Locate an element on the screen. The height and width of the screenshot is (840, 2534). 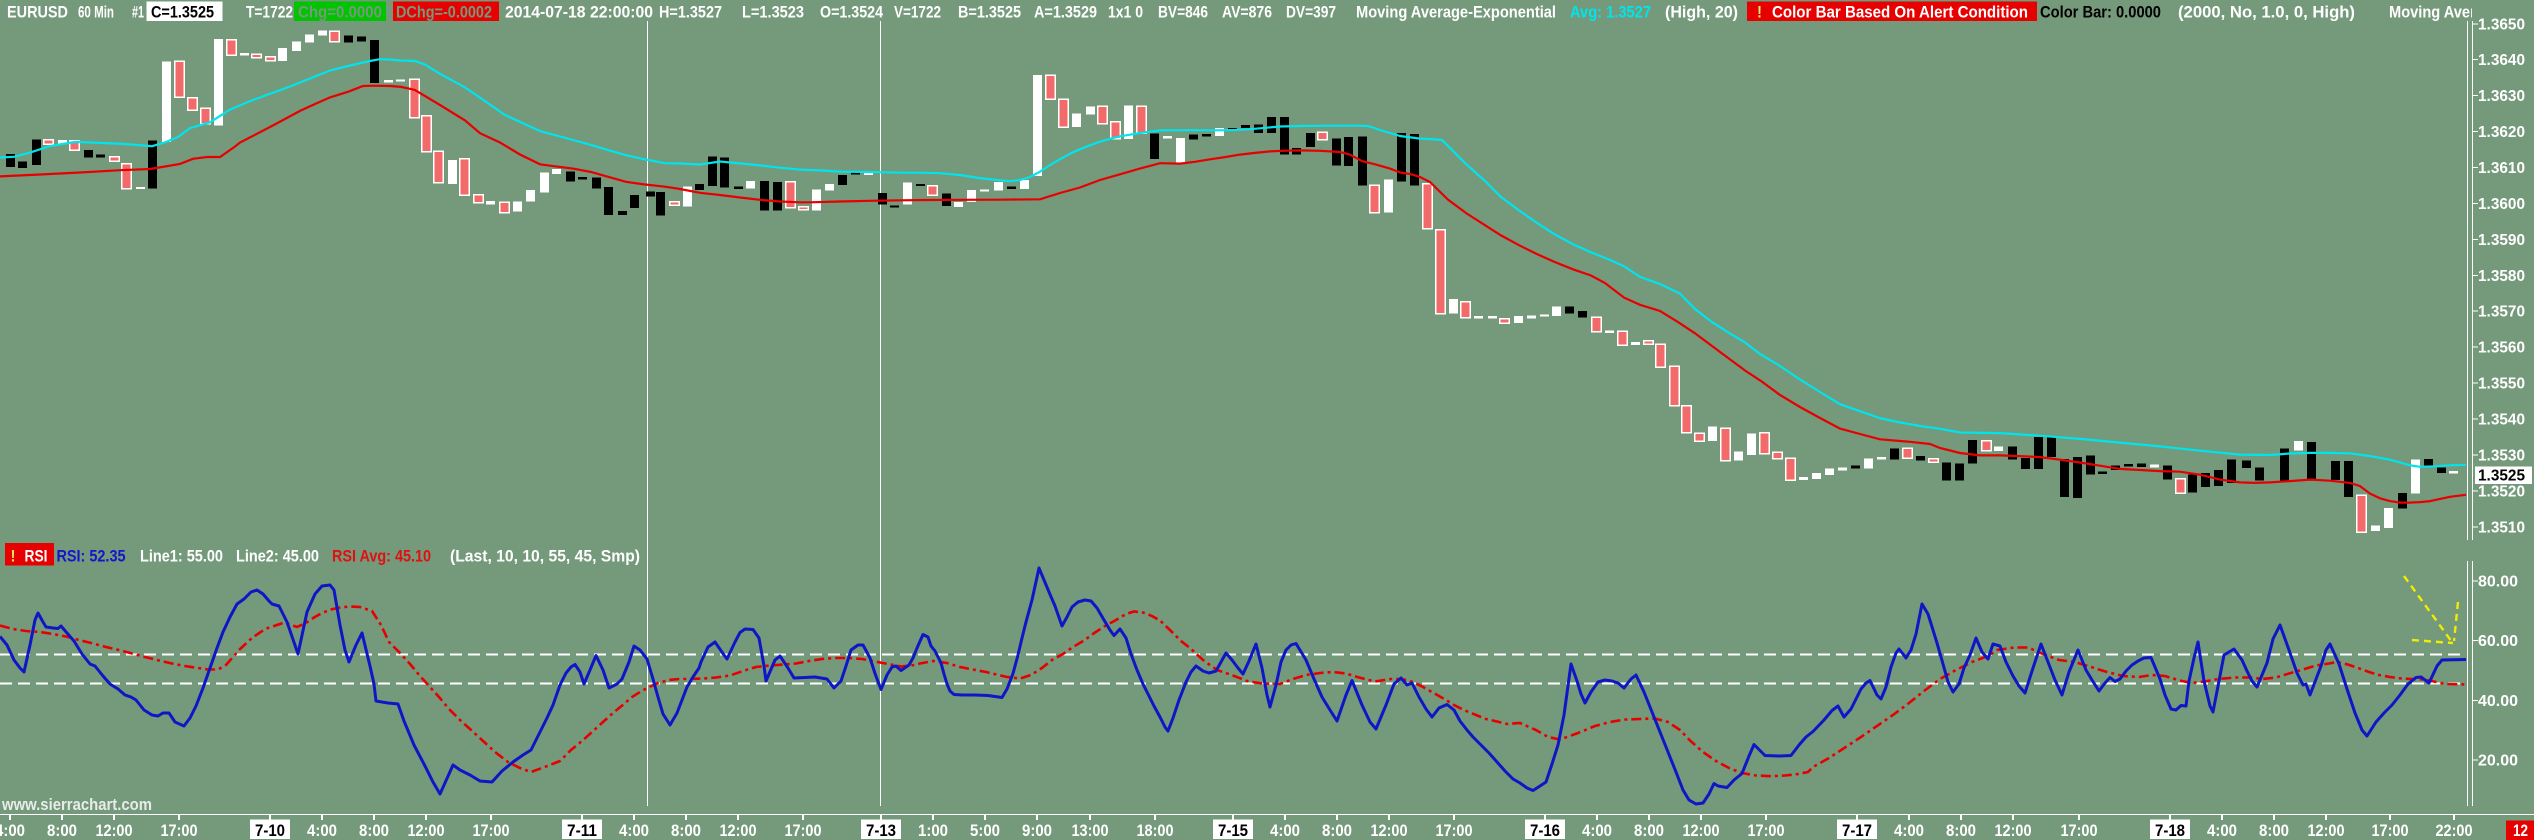
svg-text: 1.3525 is located at coordinates (2501, 476).